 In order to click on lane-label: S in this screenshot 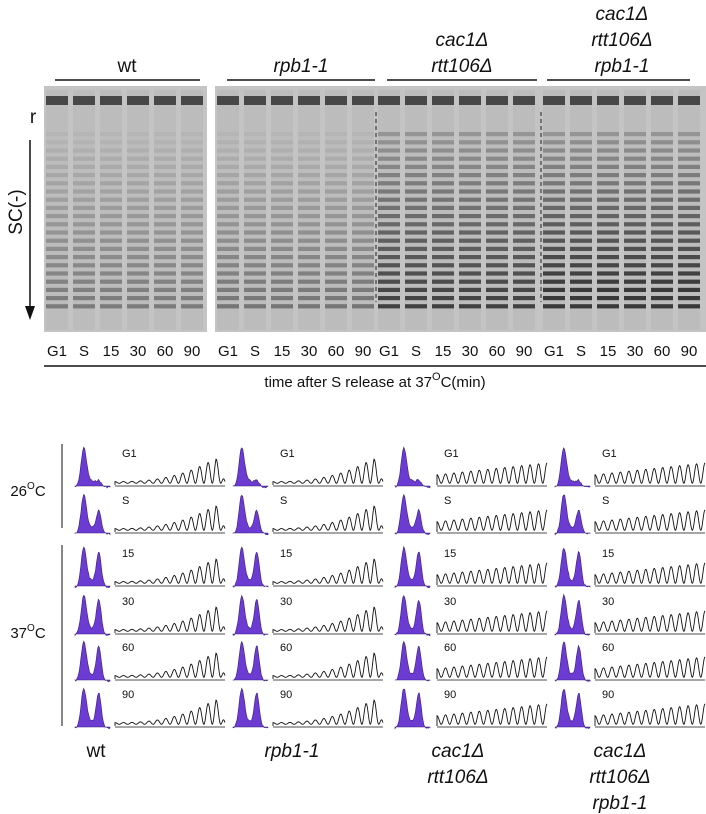, I will do `click(581, 351)`.